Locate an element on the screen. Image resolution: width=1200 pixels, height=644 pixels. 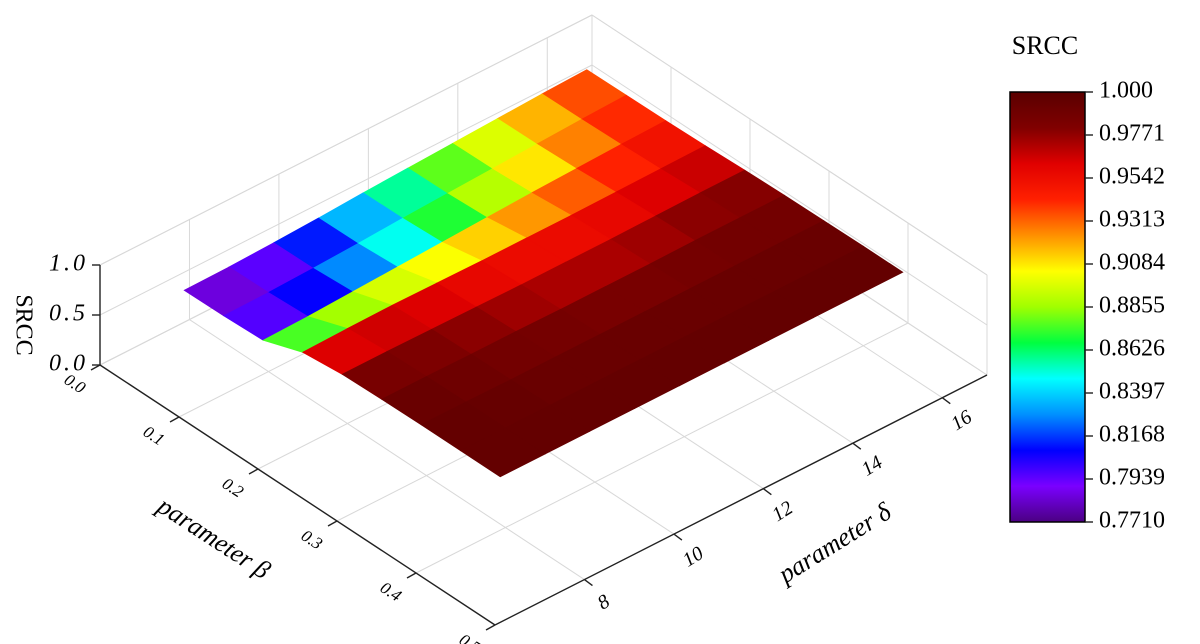
z-axis-title: SRCC is located at coordinates (23, 324).